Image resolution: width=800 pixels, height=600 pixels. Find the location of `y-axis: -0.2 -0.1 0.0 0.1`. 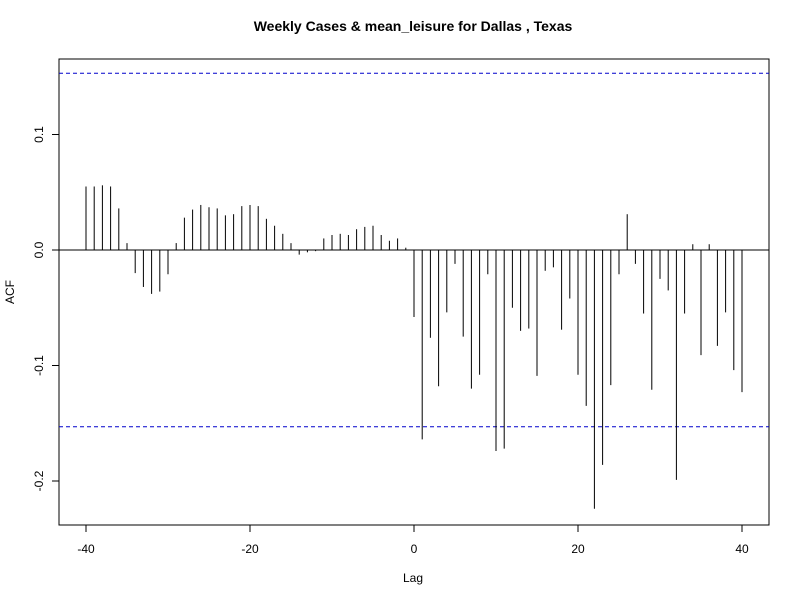

y-axis: -0.2 -0.1 0.0 0.1 is located at coordinates (45, 308).